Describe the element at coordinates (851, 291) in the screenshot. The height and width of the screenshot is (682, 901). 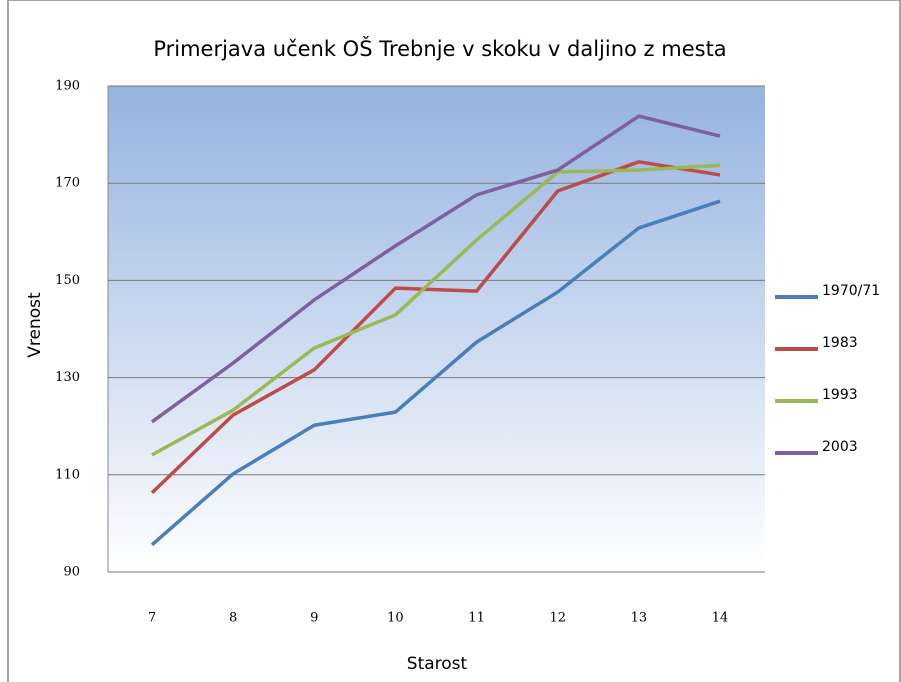
I see `legend-label: 1970/71` at that location.